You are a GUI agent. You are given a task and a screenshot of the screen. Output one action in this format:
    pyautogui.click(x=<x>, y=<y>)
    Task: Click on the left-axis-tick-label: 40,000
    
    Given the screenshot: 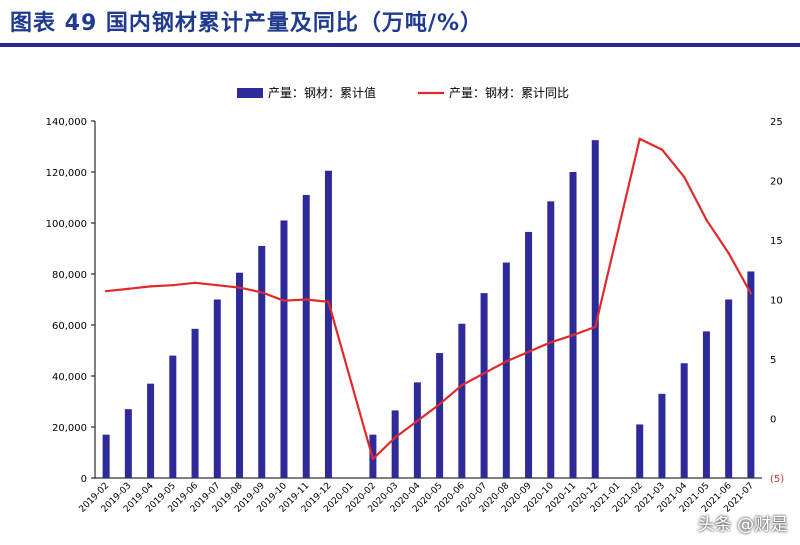 What is the action you would take?
    pyautogui.click(x=69, y=377)
    